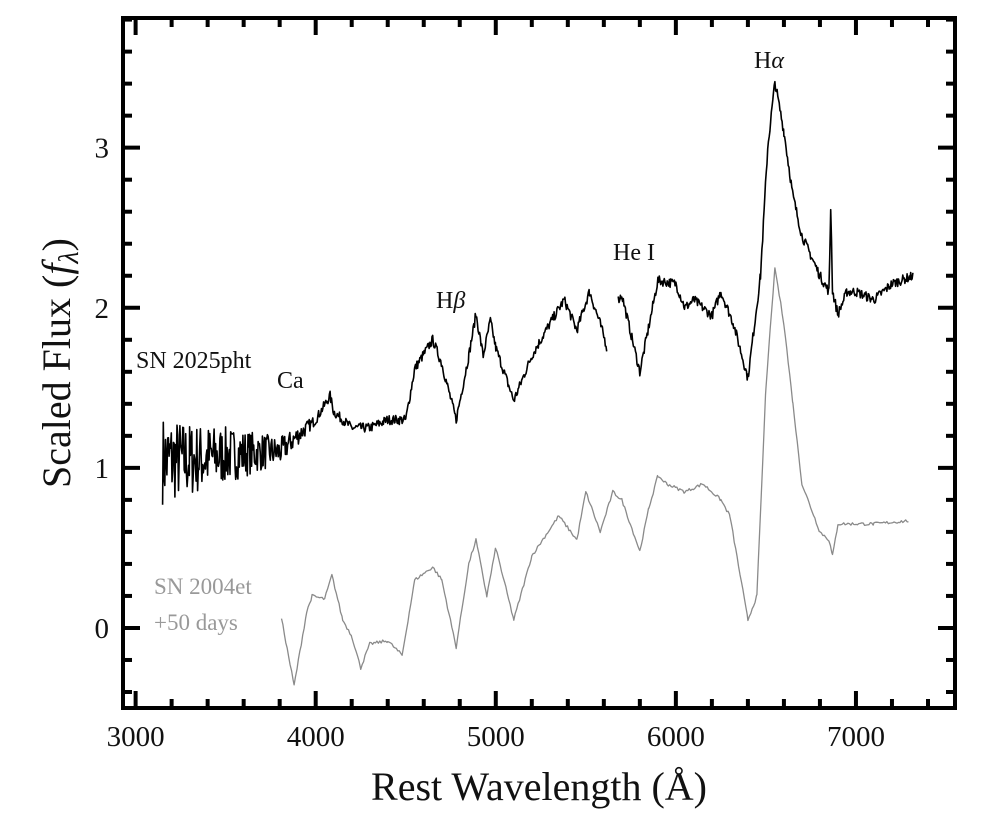  I want to click on hbeta-symbol: β, so click(458, 301).